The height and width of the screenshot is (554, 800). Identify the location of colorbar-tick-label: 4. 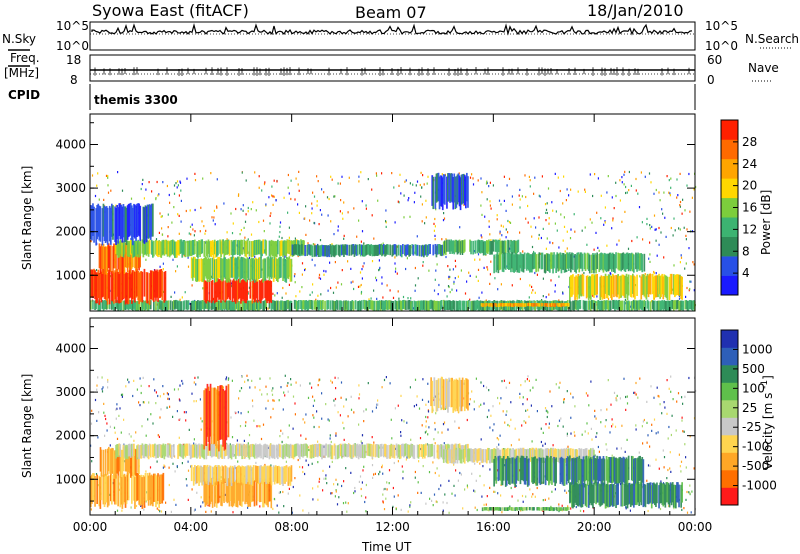
(746, 273).